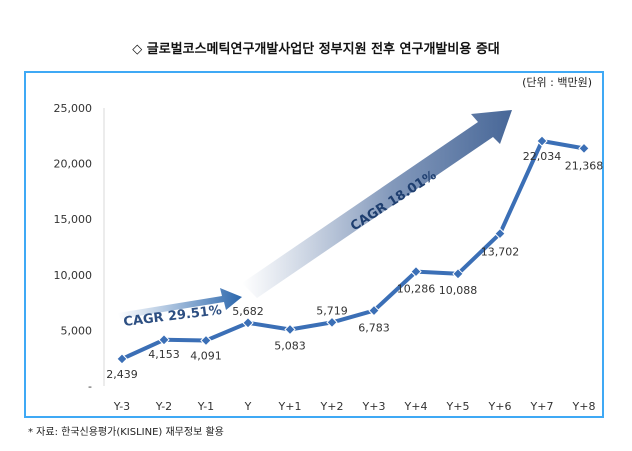 The image size is (632, 451). I want to click on x-tick-label: Y-3, so click(121, 406).